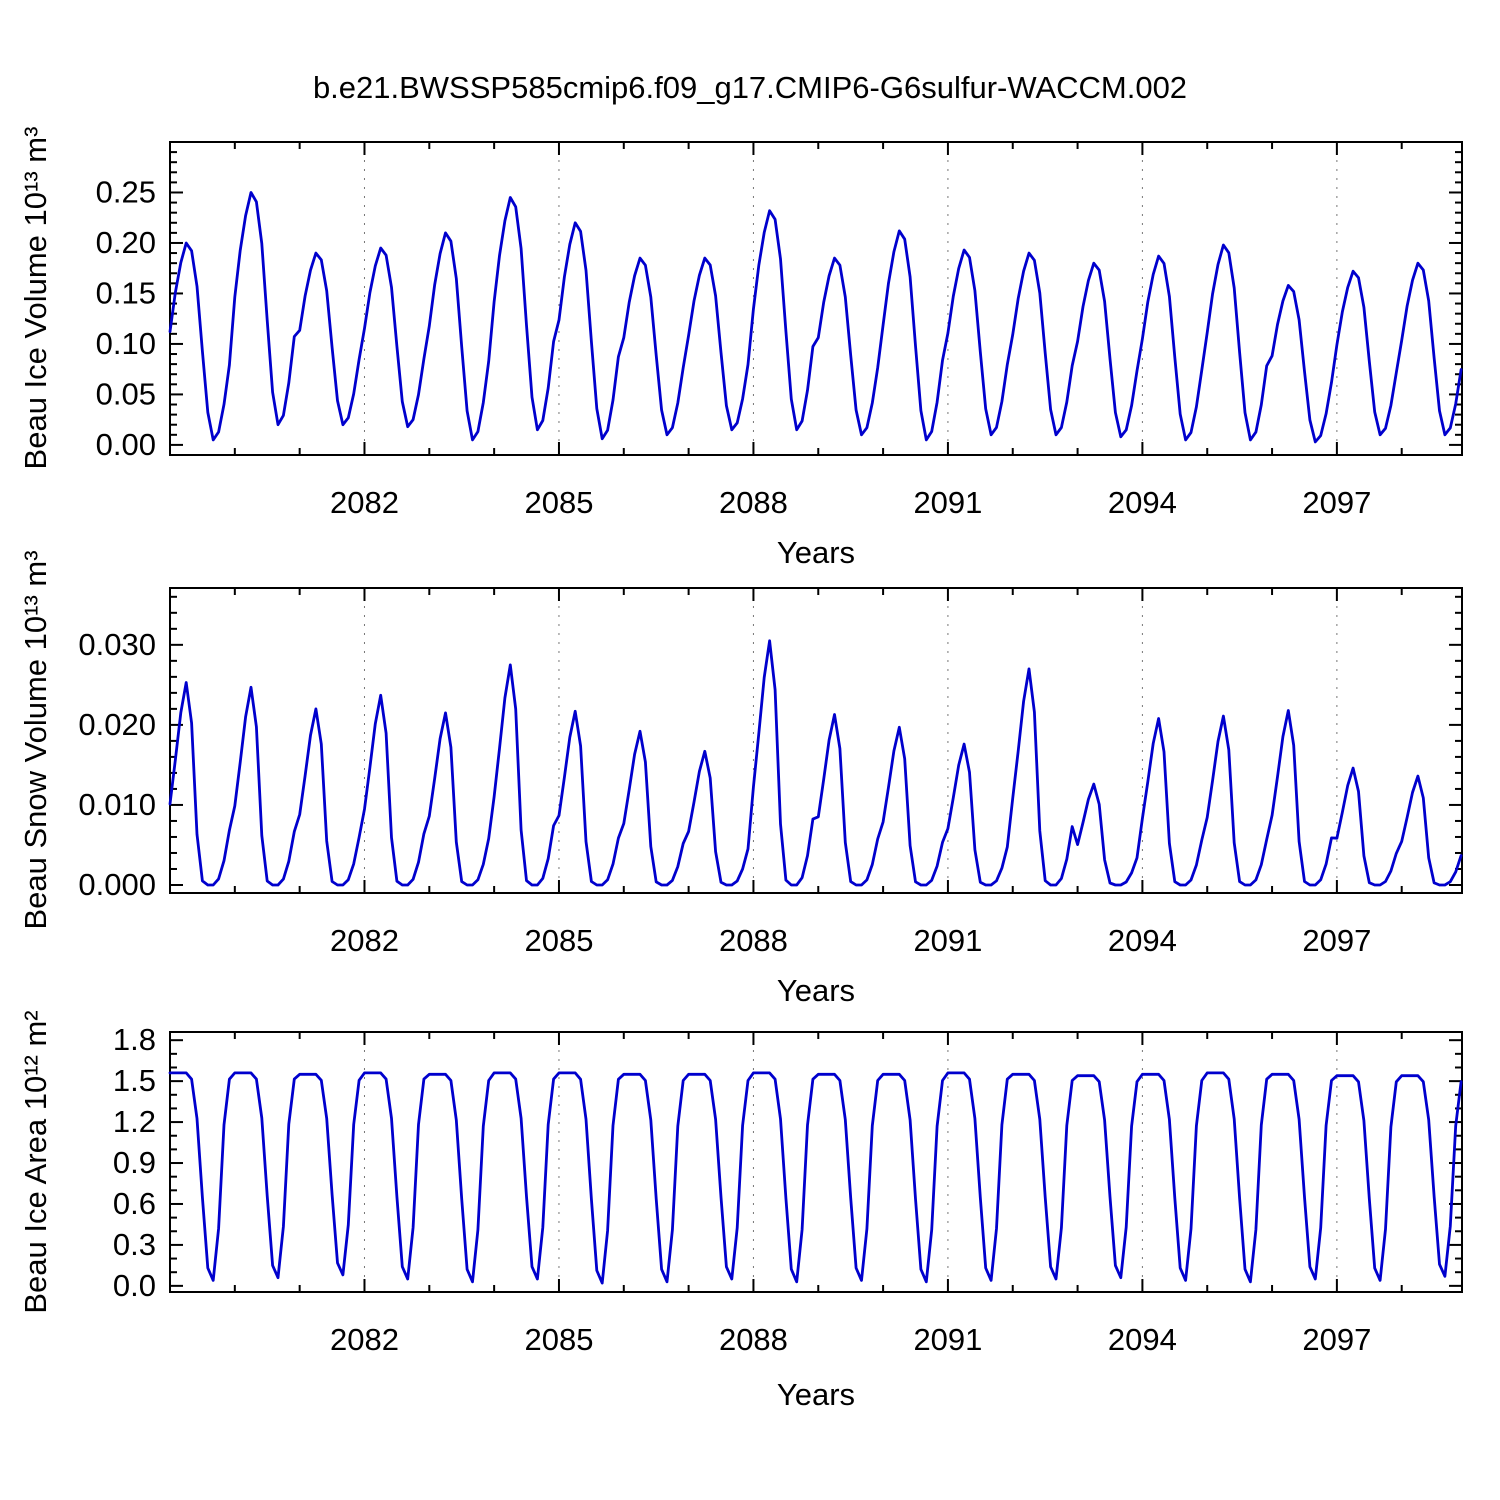 Image resolution: width=1500 pixels, height=1500 pixels. Describe the element at coordinates (134, 1162) in the screenshot. I see `svg-text: 0.9` at that location.